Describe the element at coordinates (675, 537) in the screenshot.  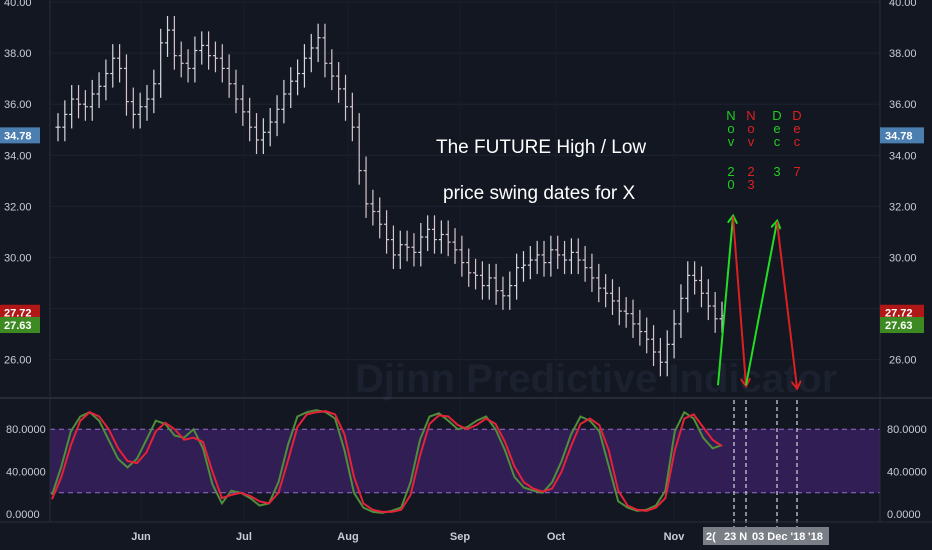
I see `month-label: Nov` at that location.